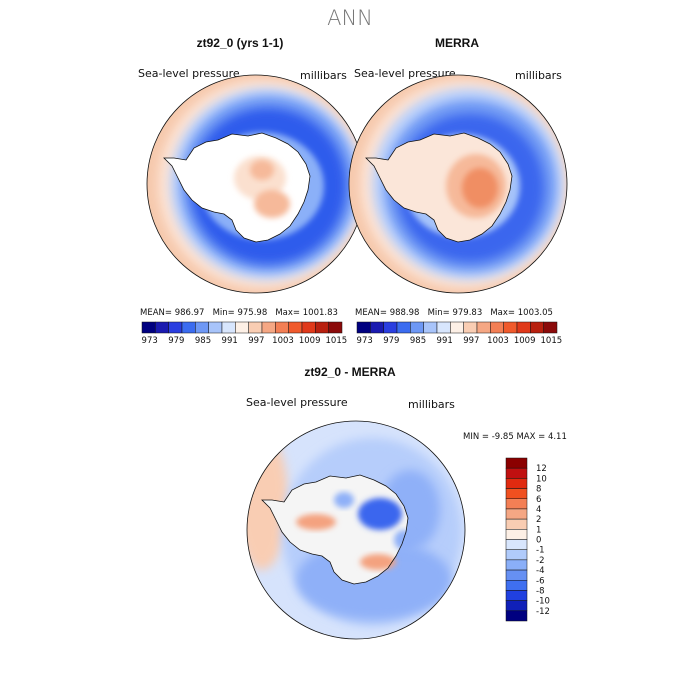 The height and width of the screenshot is (700, 700). Describe the element at coordinates (538, 75) in the screenshot. I see `panel-2-units: millibars` at that location.